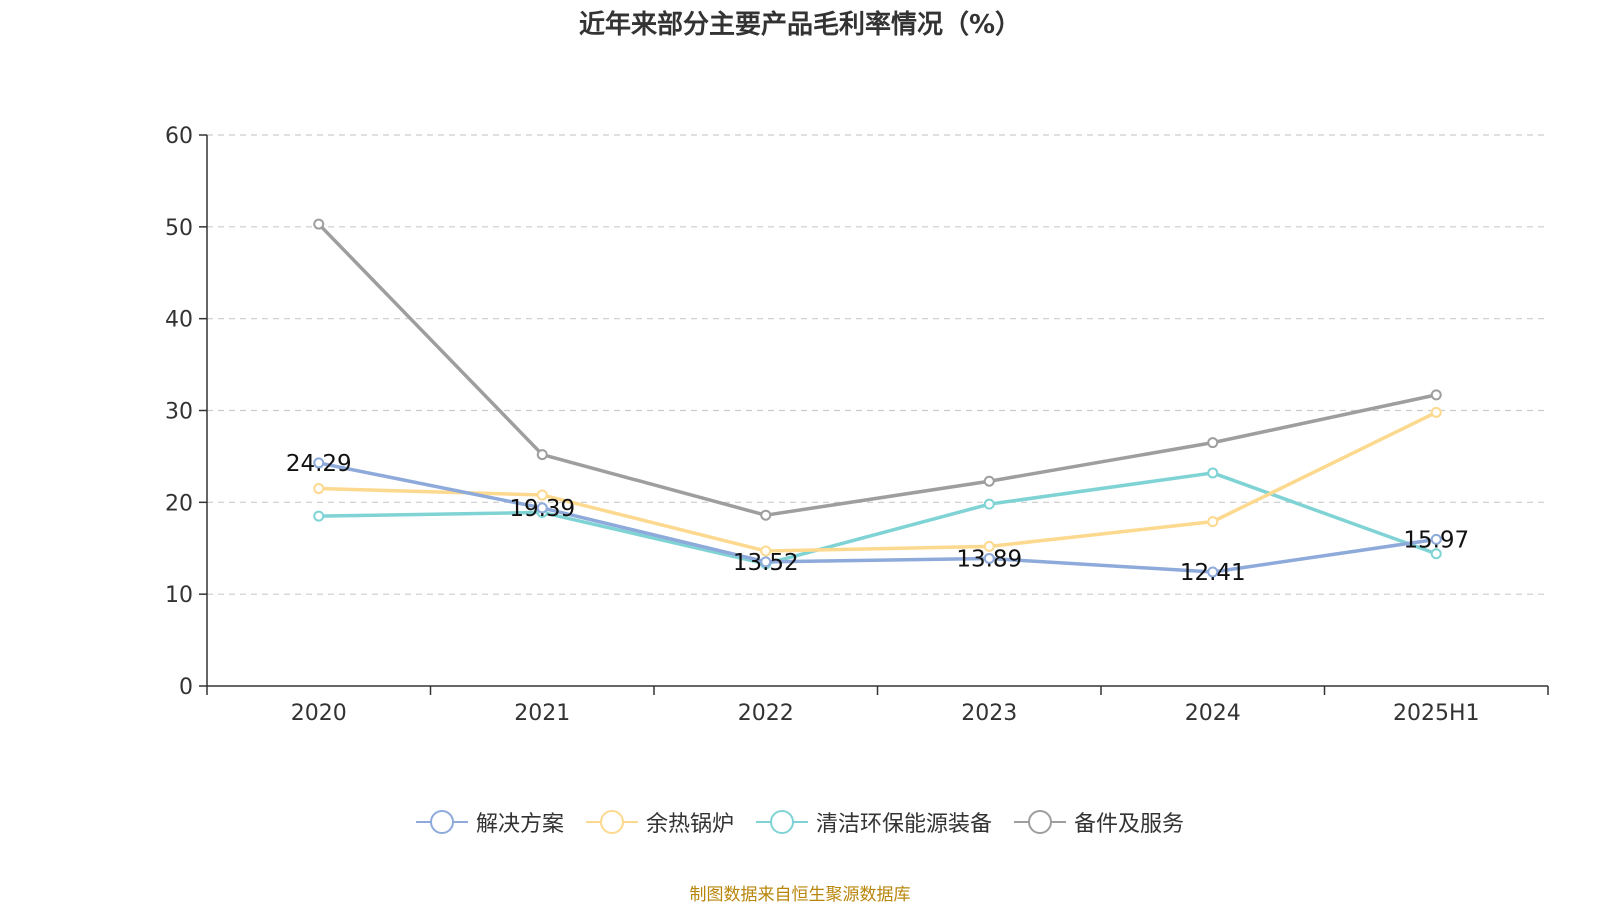  I want to click on data-label-series-0: 15.97, so click(1436, 540).